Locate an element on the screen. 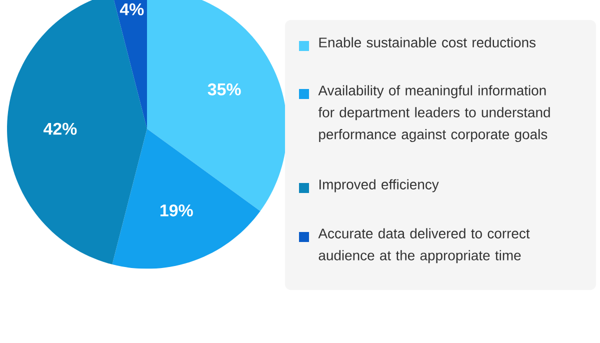 This screenshot has height=343, width=600. legend-label: Enable sustainable cost reductions is located at coordinates (427, 42).